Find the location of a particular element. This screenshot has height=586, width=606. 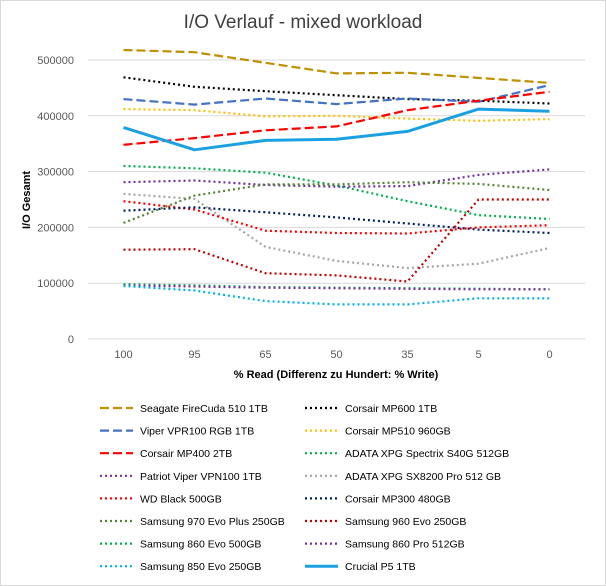

legend-label: ADATA XPG SX8200 Pro 512 GB is located at coordinates (423, 477).